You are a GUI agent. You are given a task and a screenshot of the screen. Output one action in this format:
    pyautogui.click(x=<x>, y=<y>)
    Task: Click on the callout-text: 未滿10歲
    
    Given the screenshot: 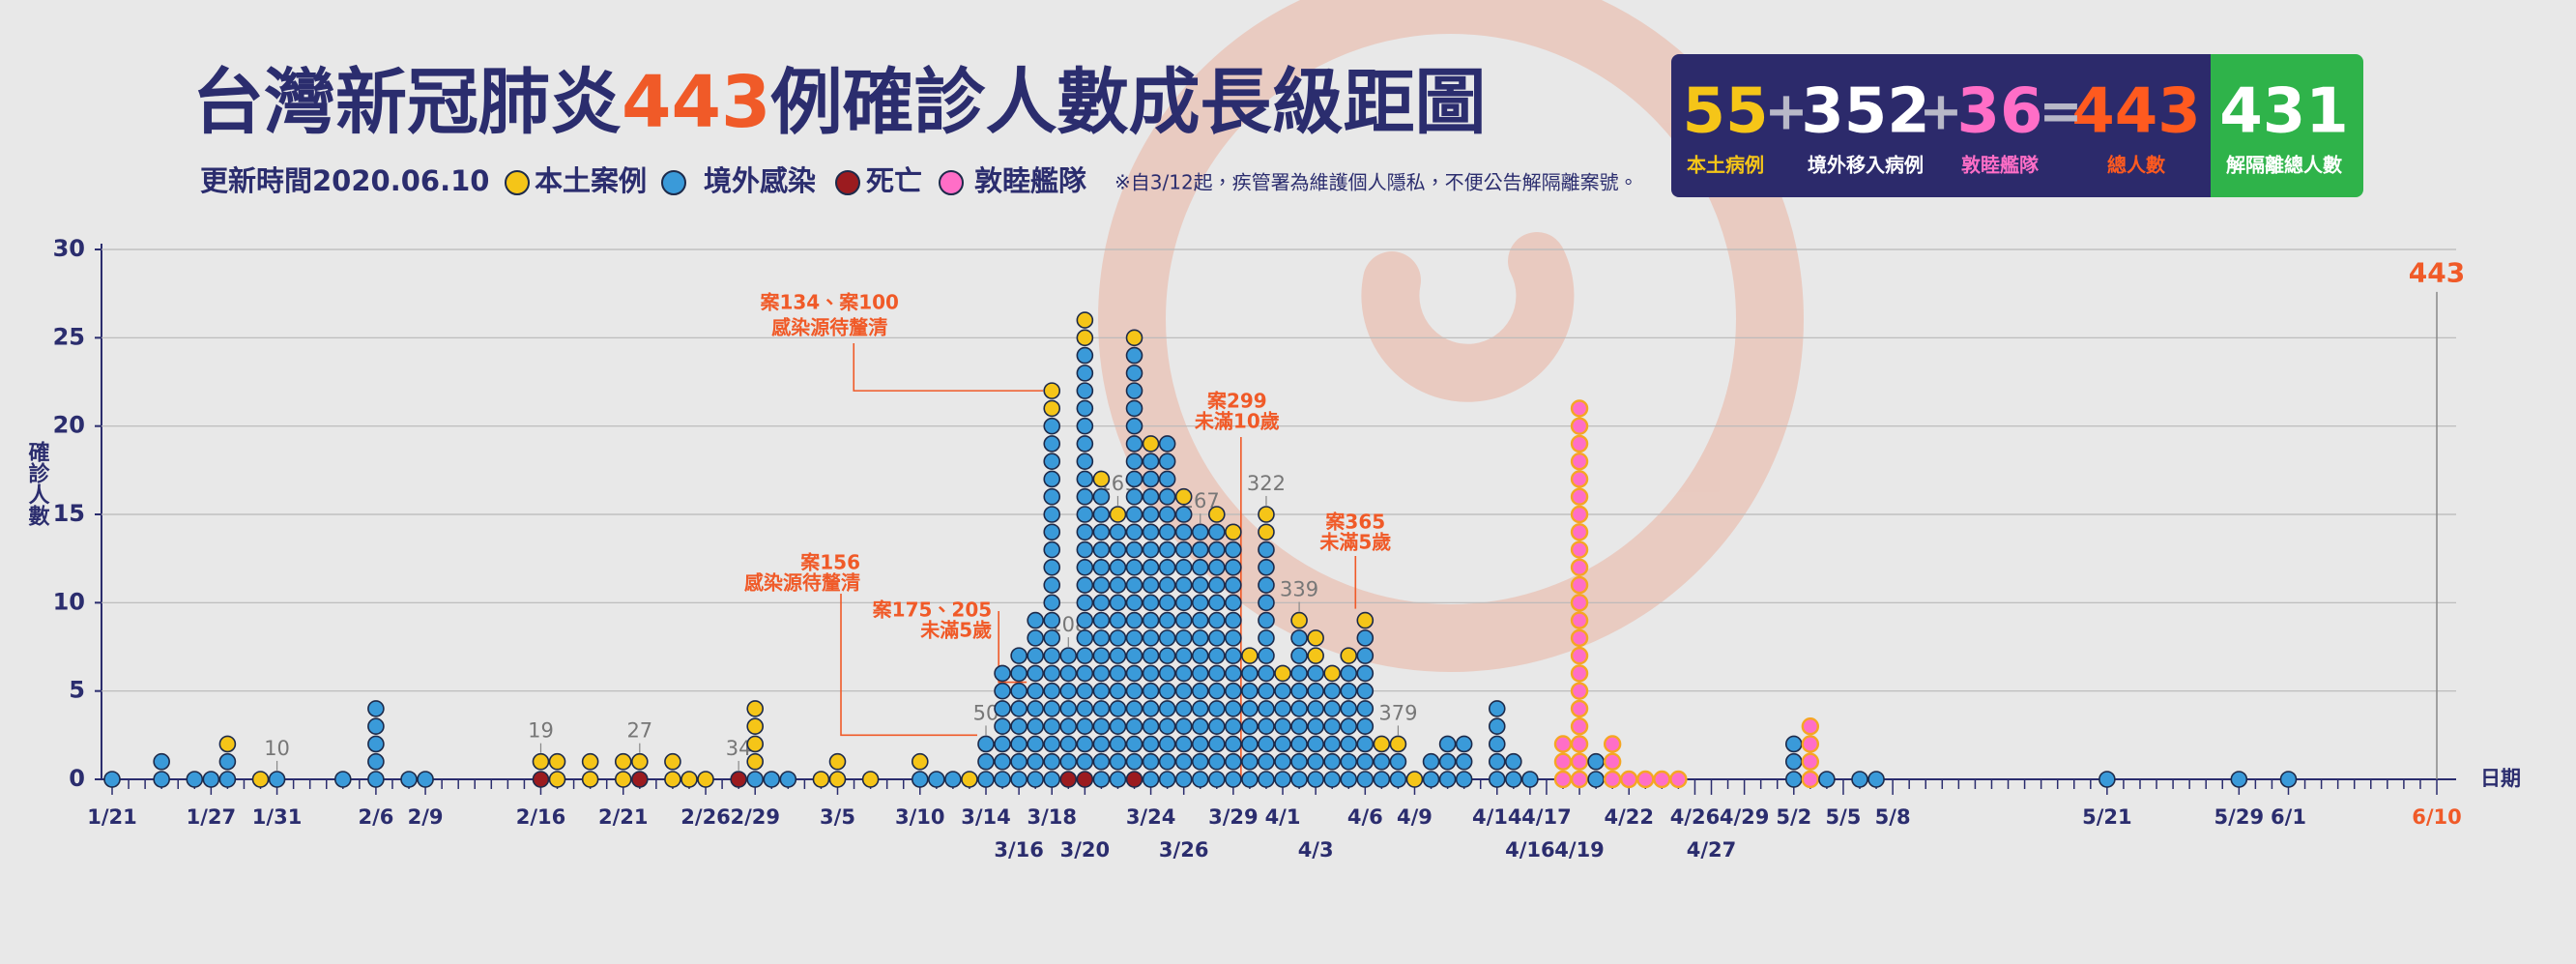 What is the action you would take?
    pyautogui.click(x=1237, y=422)
    